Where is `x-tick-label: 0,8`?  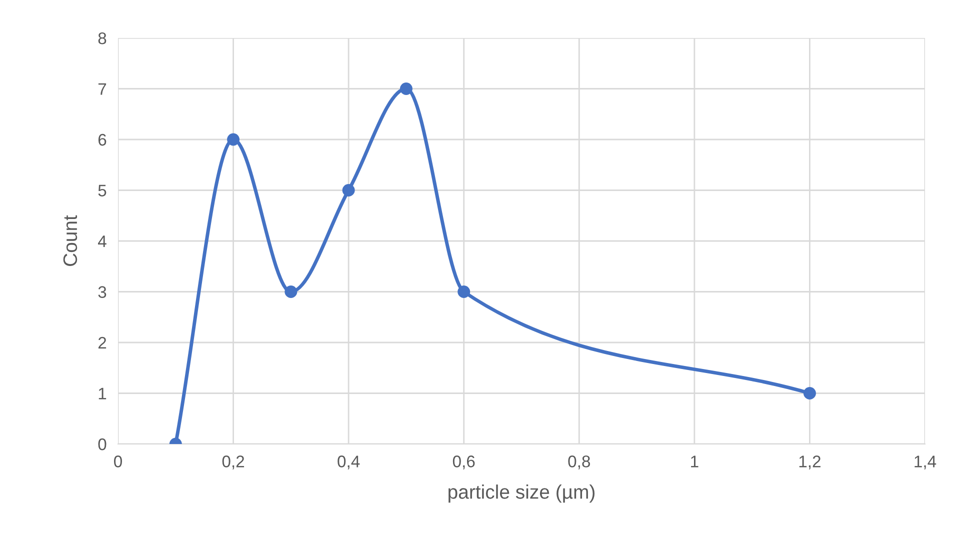 x-tick-label: 0,8 is located at coordinates (579, 463).